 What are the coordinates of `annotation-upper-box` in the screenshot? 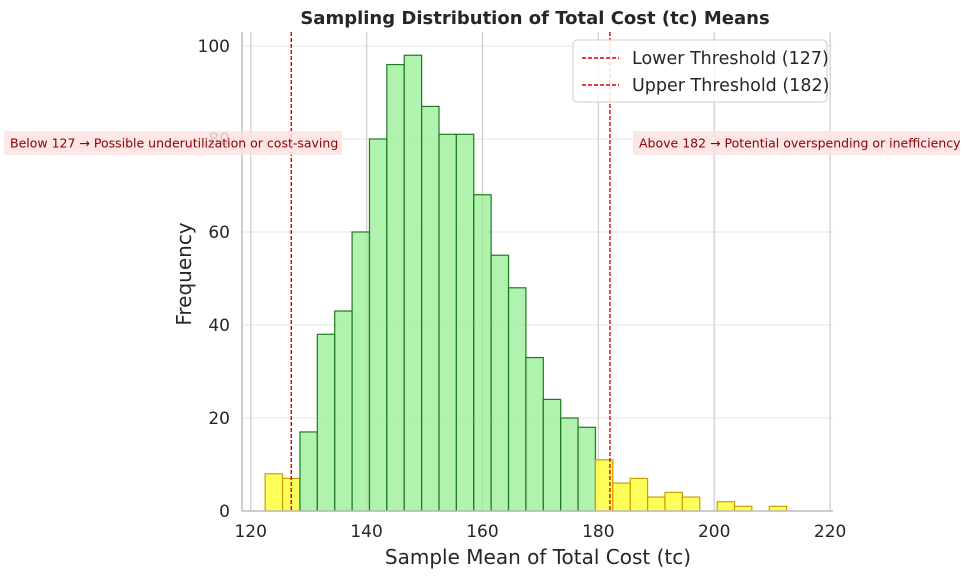 It's located at (796, 143).